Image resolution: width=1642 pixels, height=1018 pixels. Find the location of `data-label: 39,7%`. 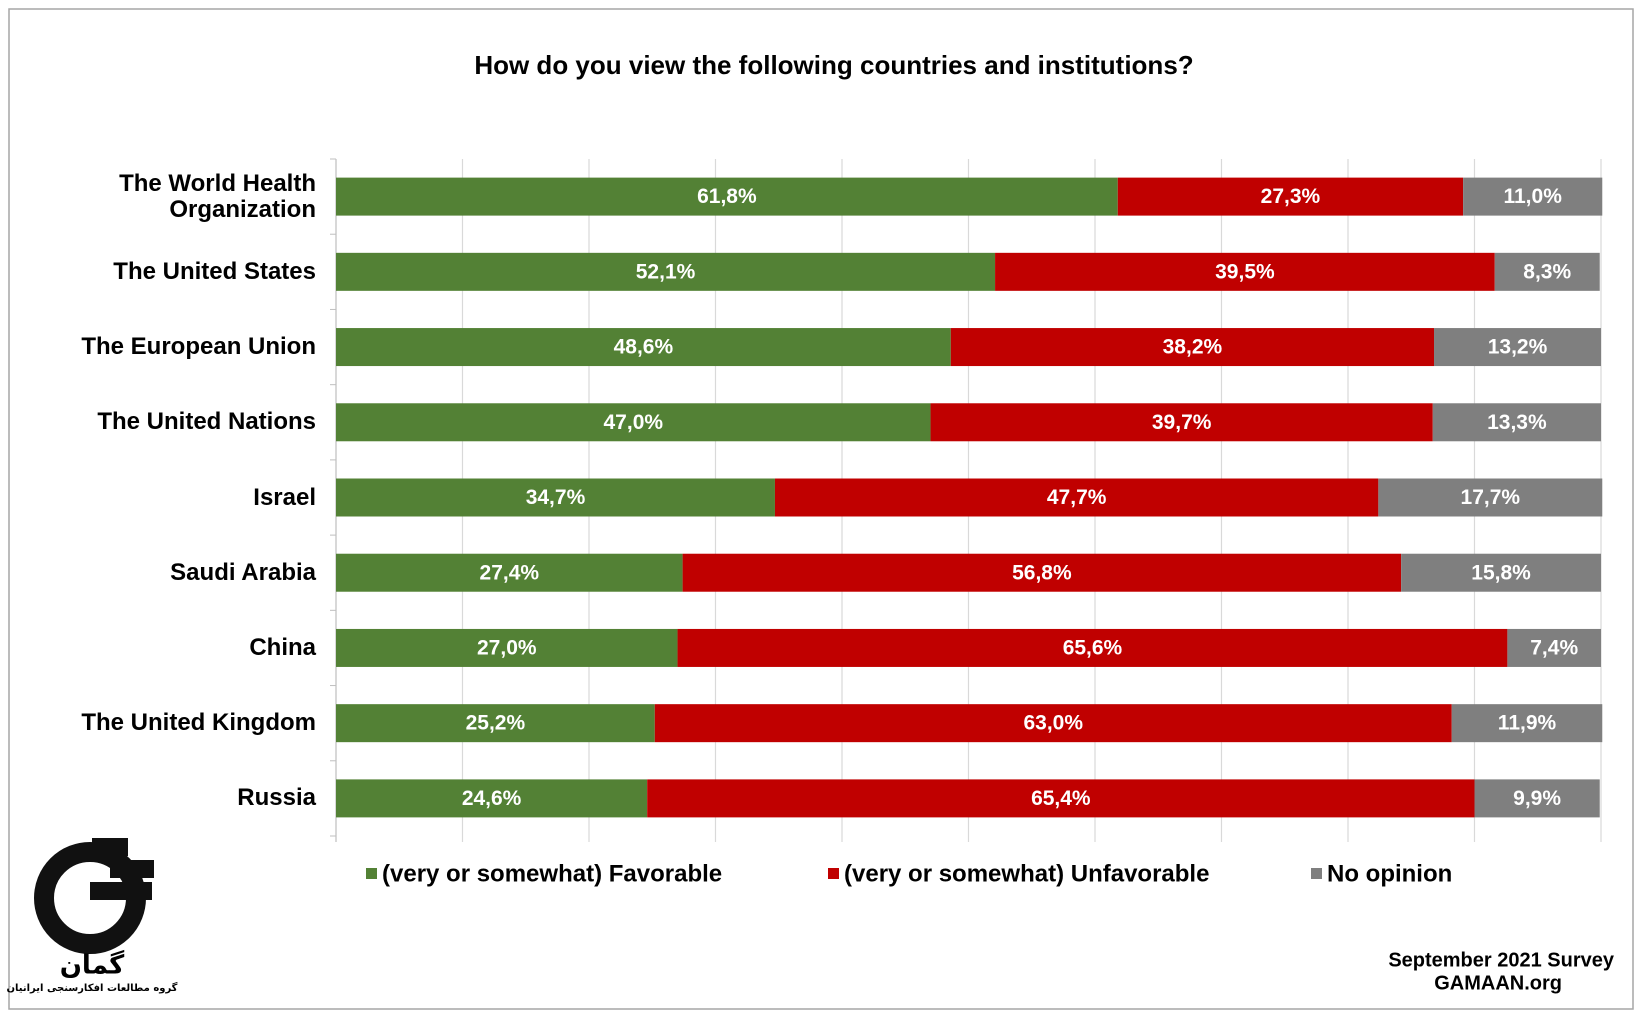

data-label: 39,7% is located at coordinates (1182, 422).